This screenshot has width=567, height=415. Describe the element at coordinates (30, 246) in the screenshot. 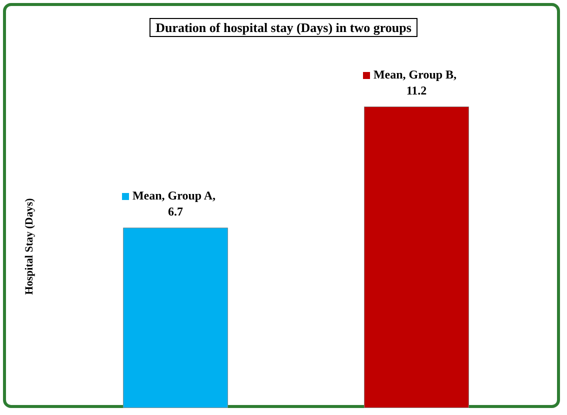

I see `y-axis-title: Hospital Stay (Days)` at that location.